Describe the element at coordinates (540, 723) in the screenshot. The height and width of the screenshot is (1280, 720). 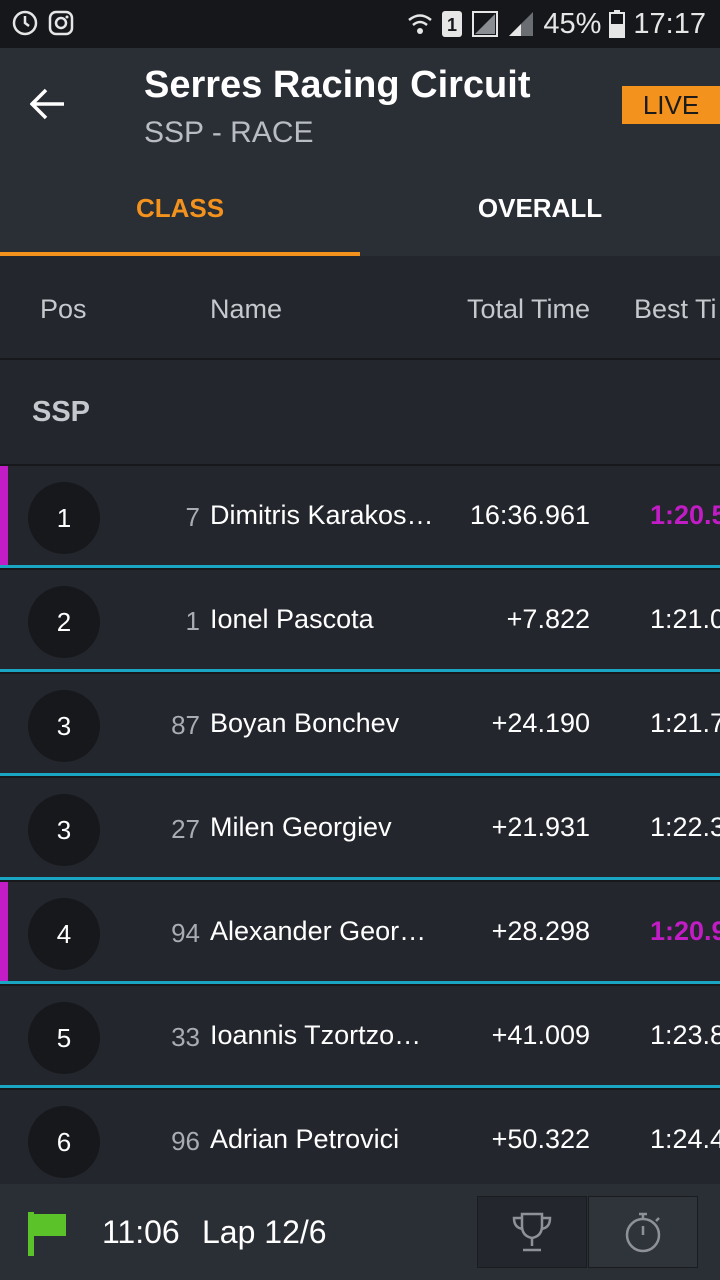
I see `total-time: +24.190` at that location.